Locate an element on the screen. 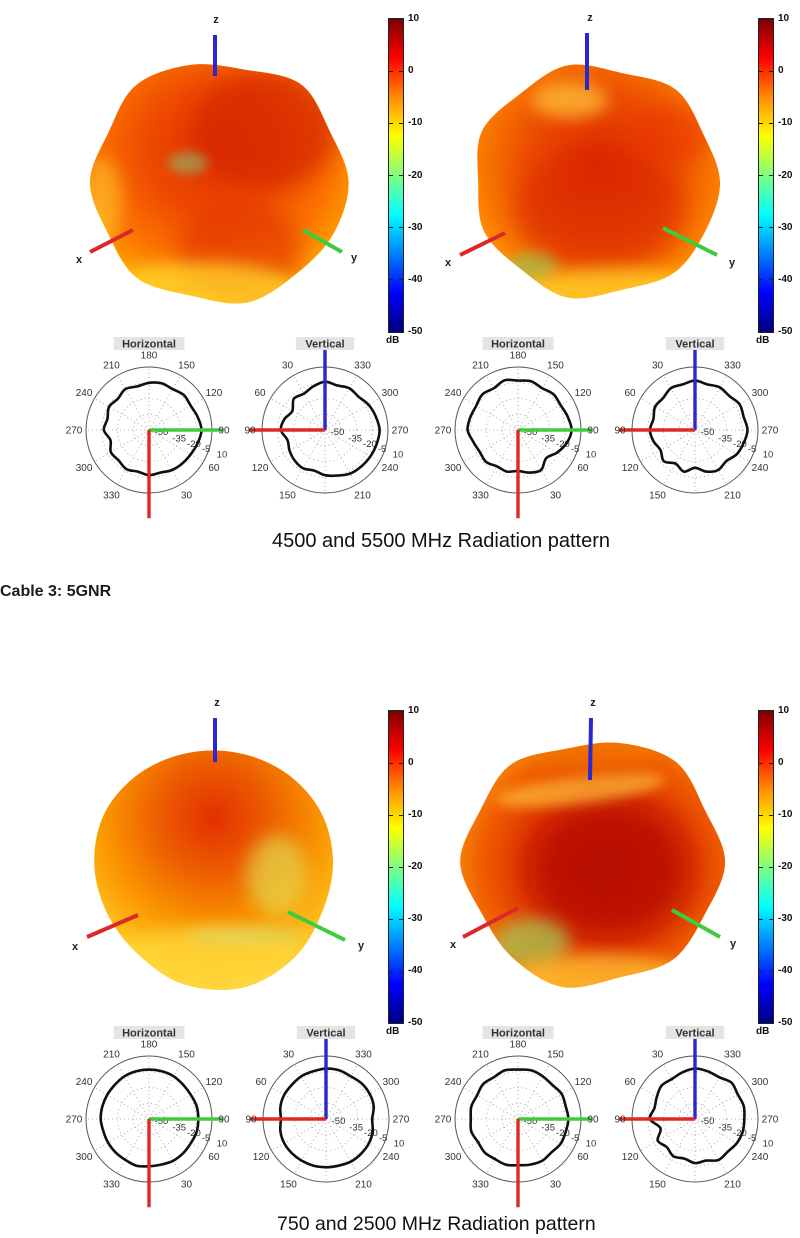  z-axis-line is located at coordinates (590, 749).